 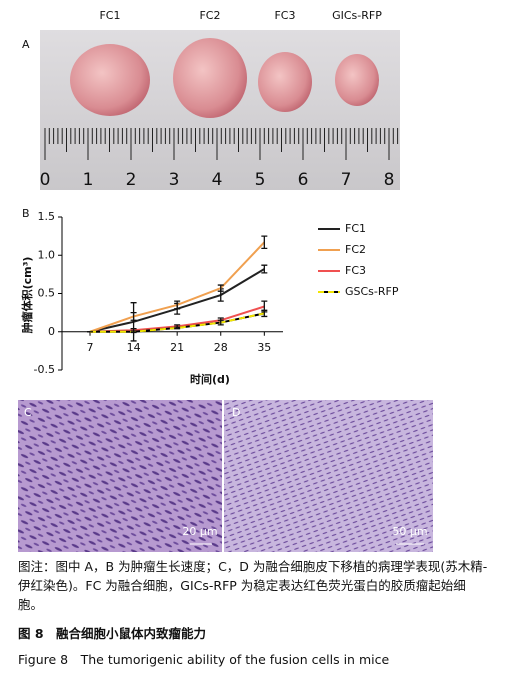 What do you see at coordinates (210, 379) in the screenshot?
I see `x-axis-title: 时间(d)` at bounding box center [210, 379].